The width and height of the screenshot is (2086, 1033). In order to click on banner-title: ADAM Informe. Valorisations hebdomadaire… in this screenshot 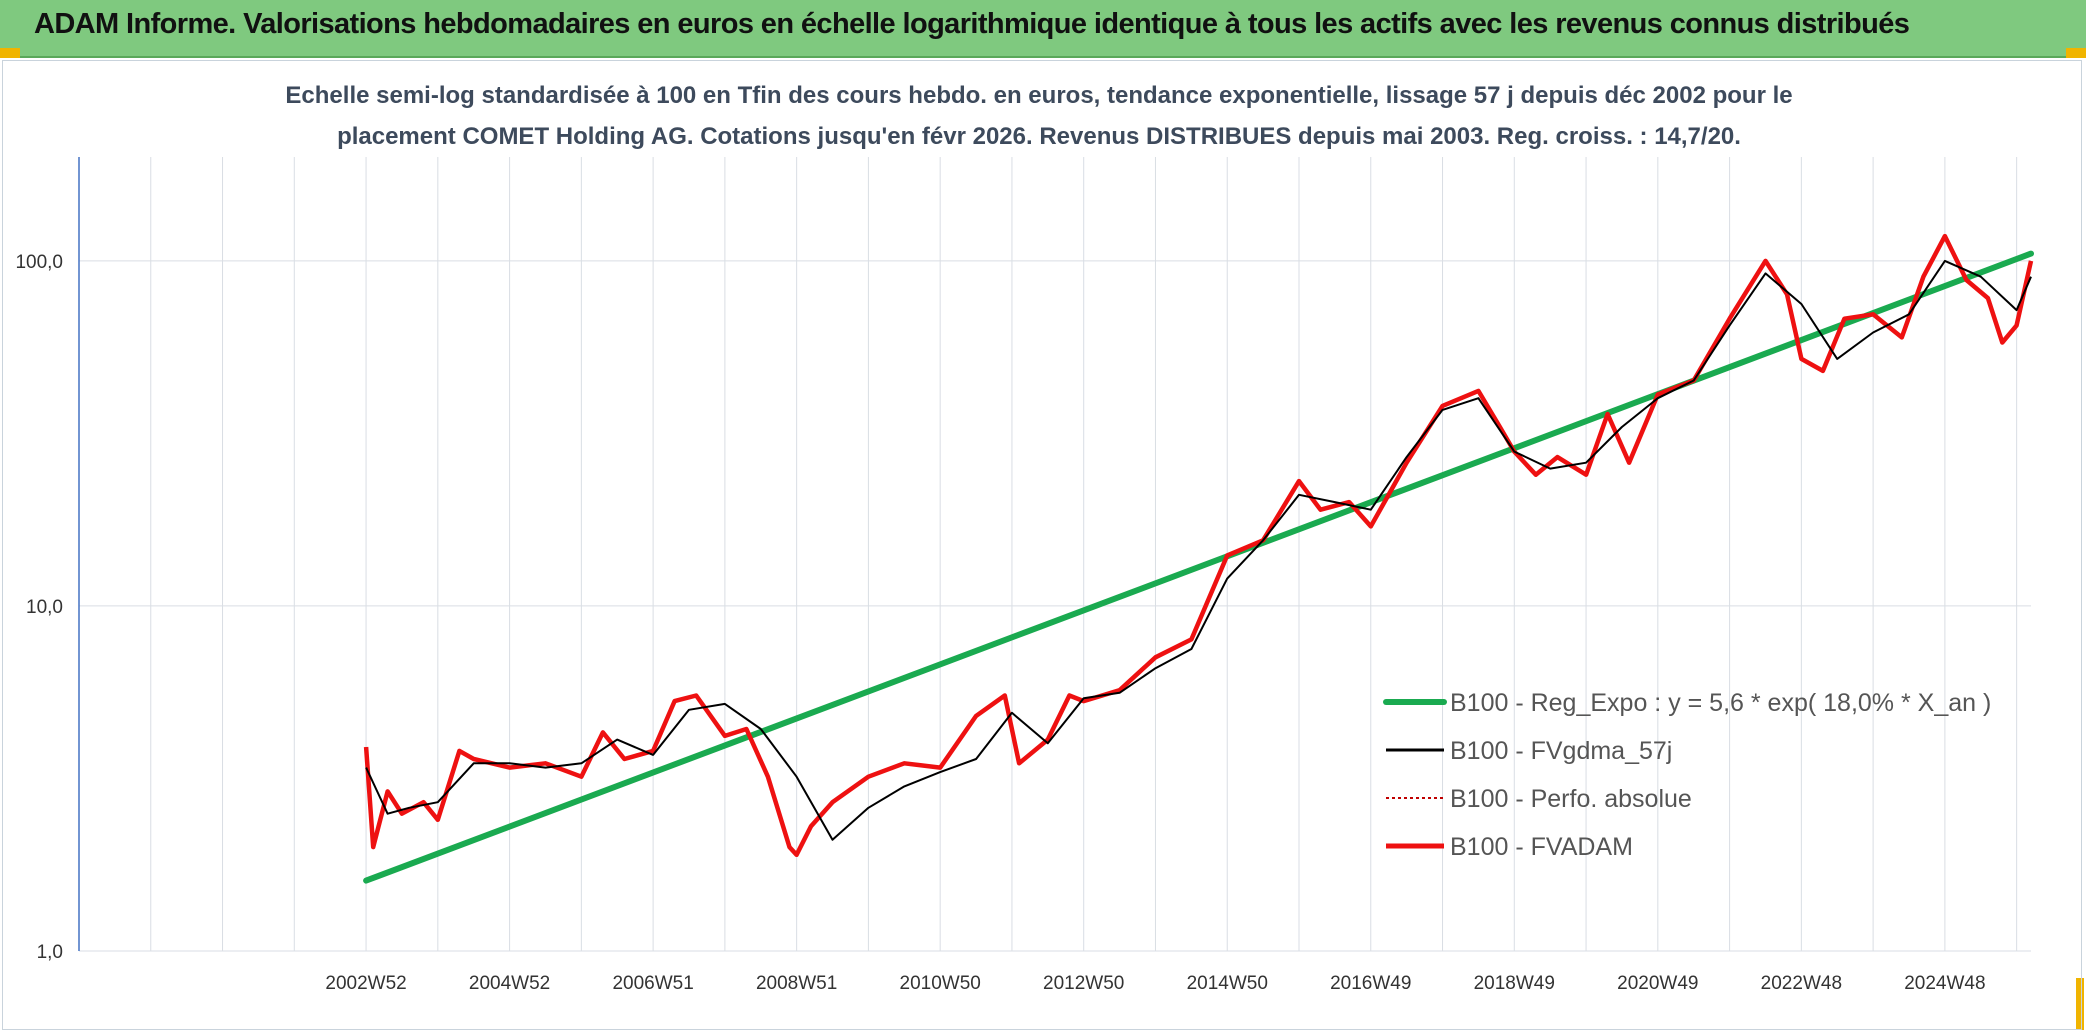, I will do `click(972, 24)`.